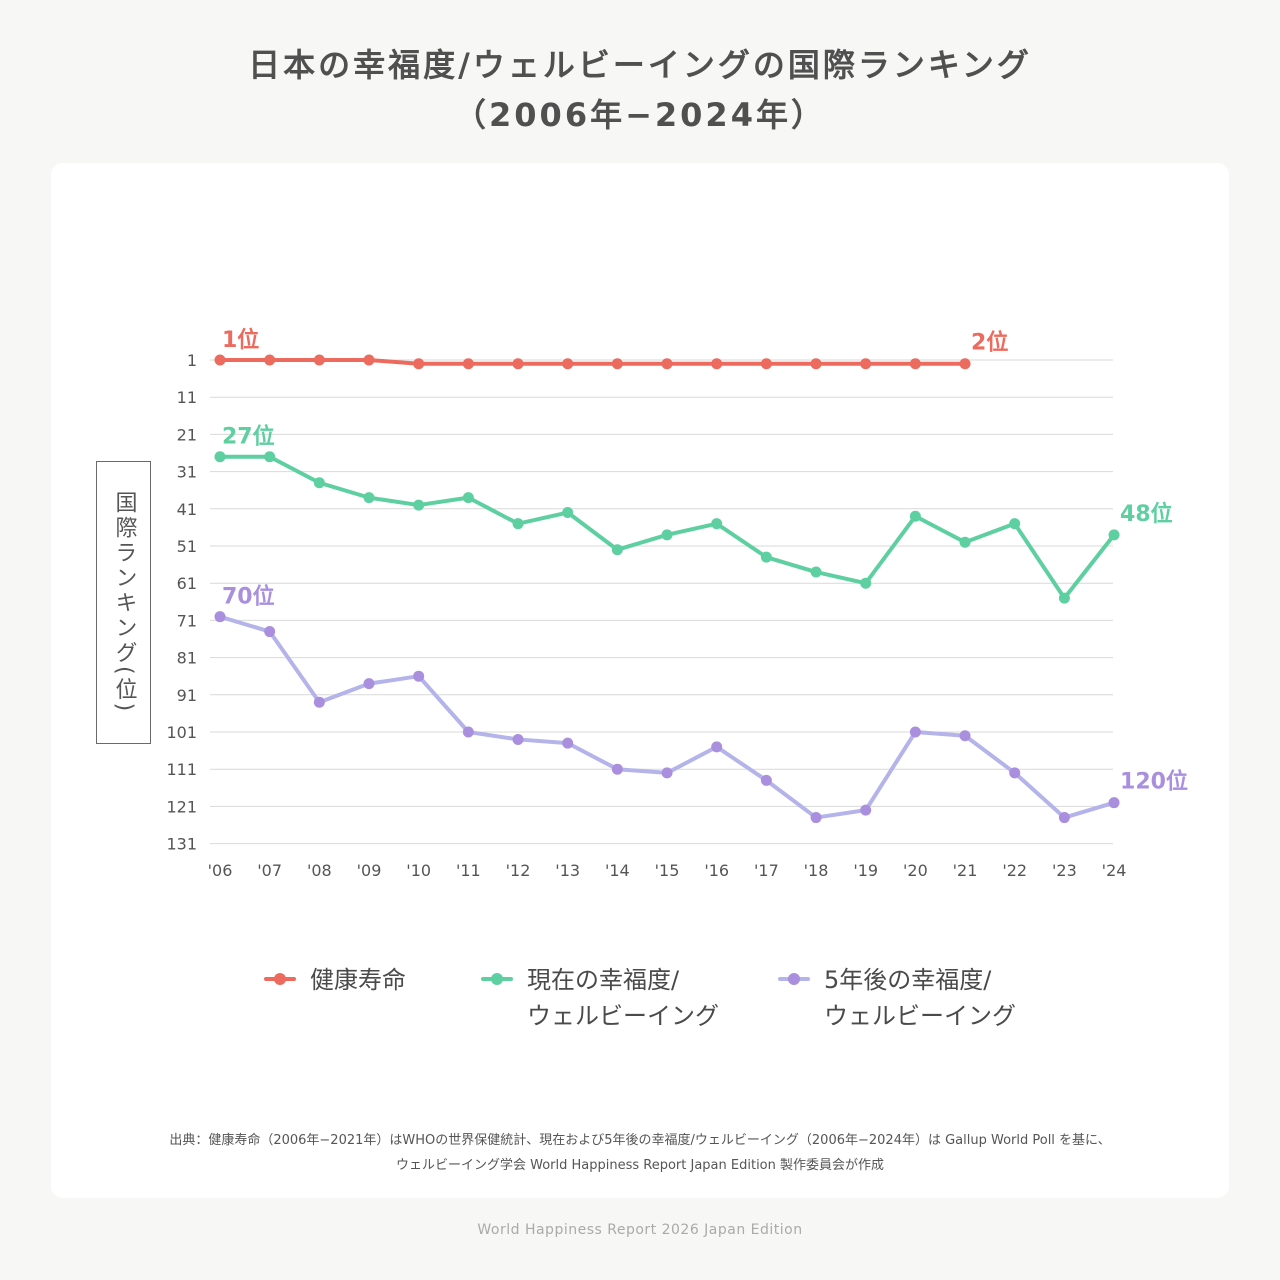 This screenshot has width=1280, height=1280. What do you see at coordinates (1064, 870) in the screenshot?
I see `x-tick-label: '23` at bounding box center [1064, 870].